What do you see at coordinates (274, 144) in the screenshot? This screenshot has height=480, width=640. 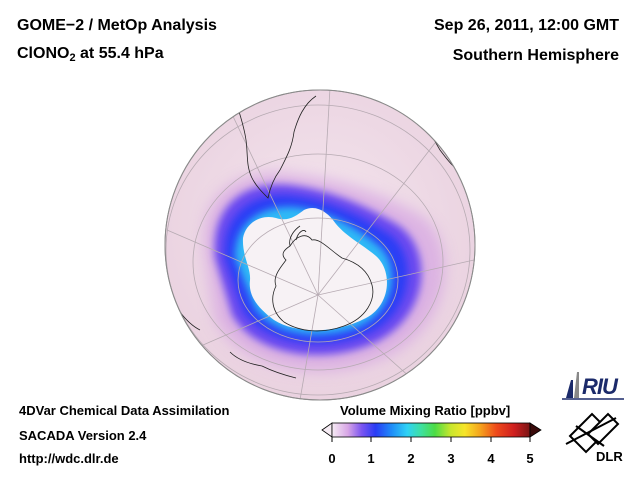 I see `south-america-coastline` at bounding box center [274, 144].